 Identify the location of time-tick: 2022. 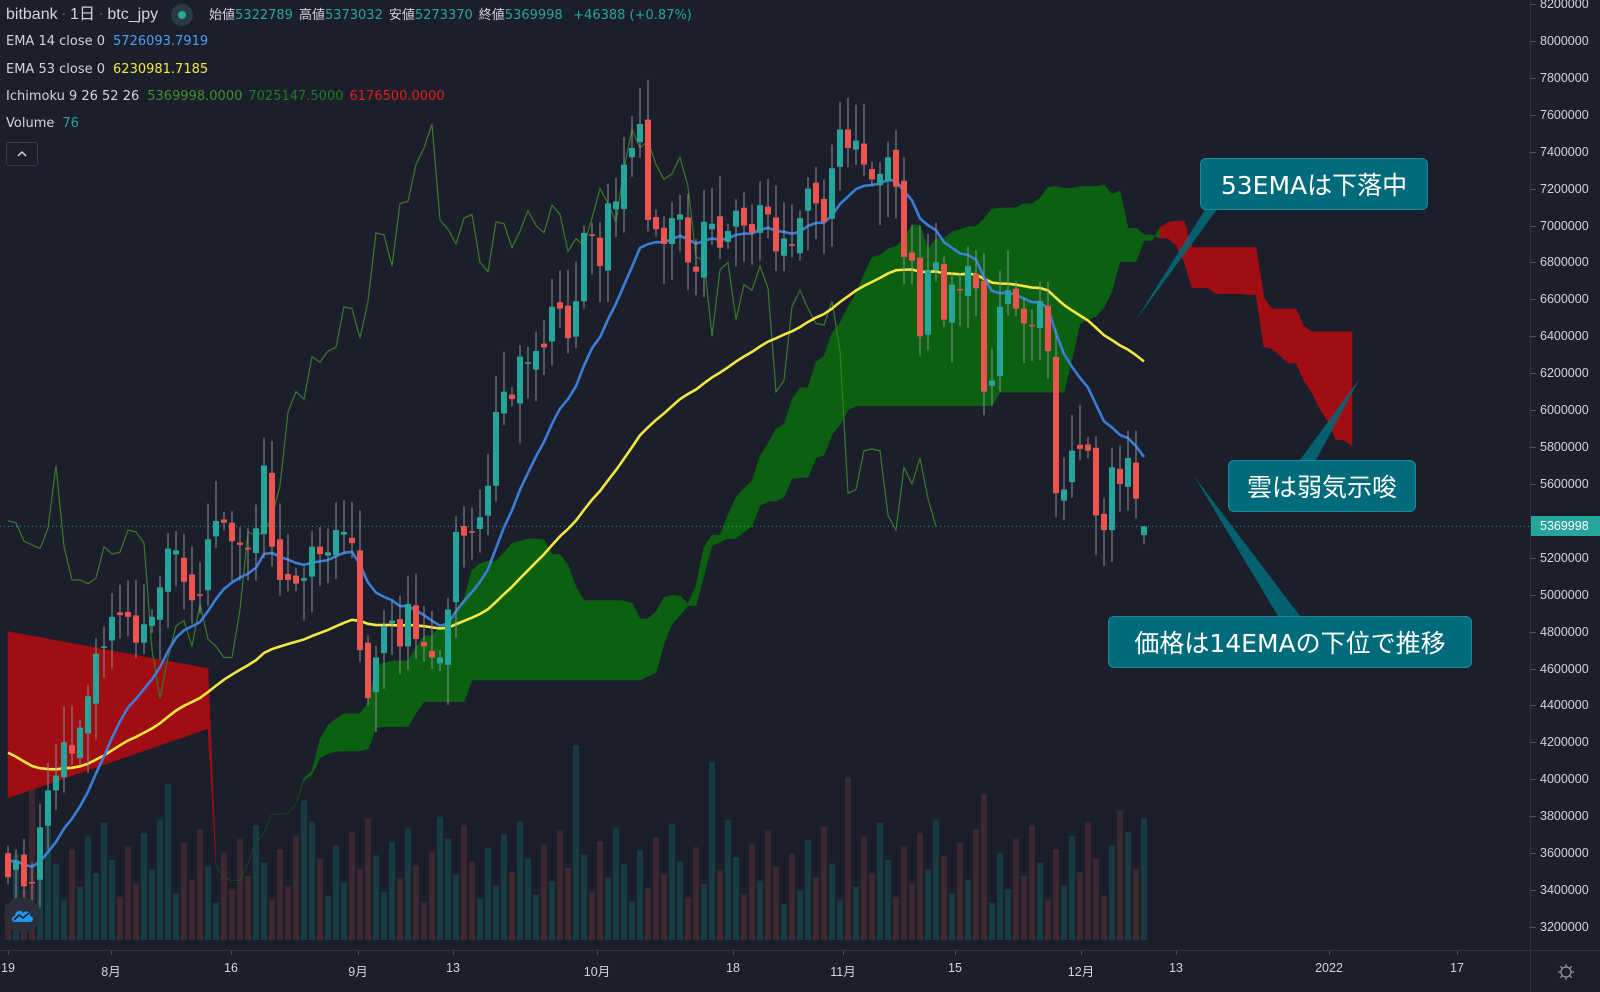
(1329, 968).